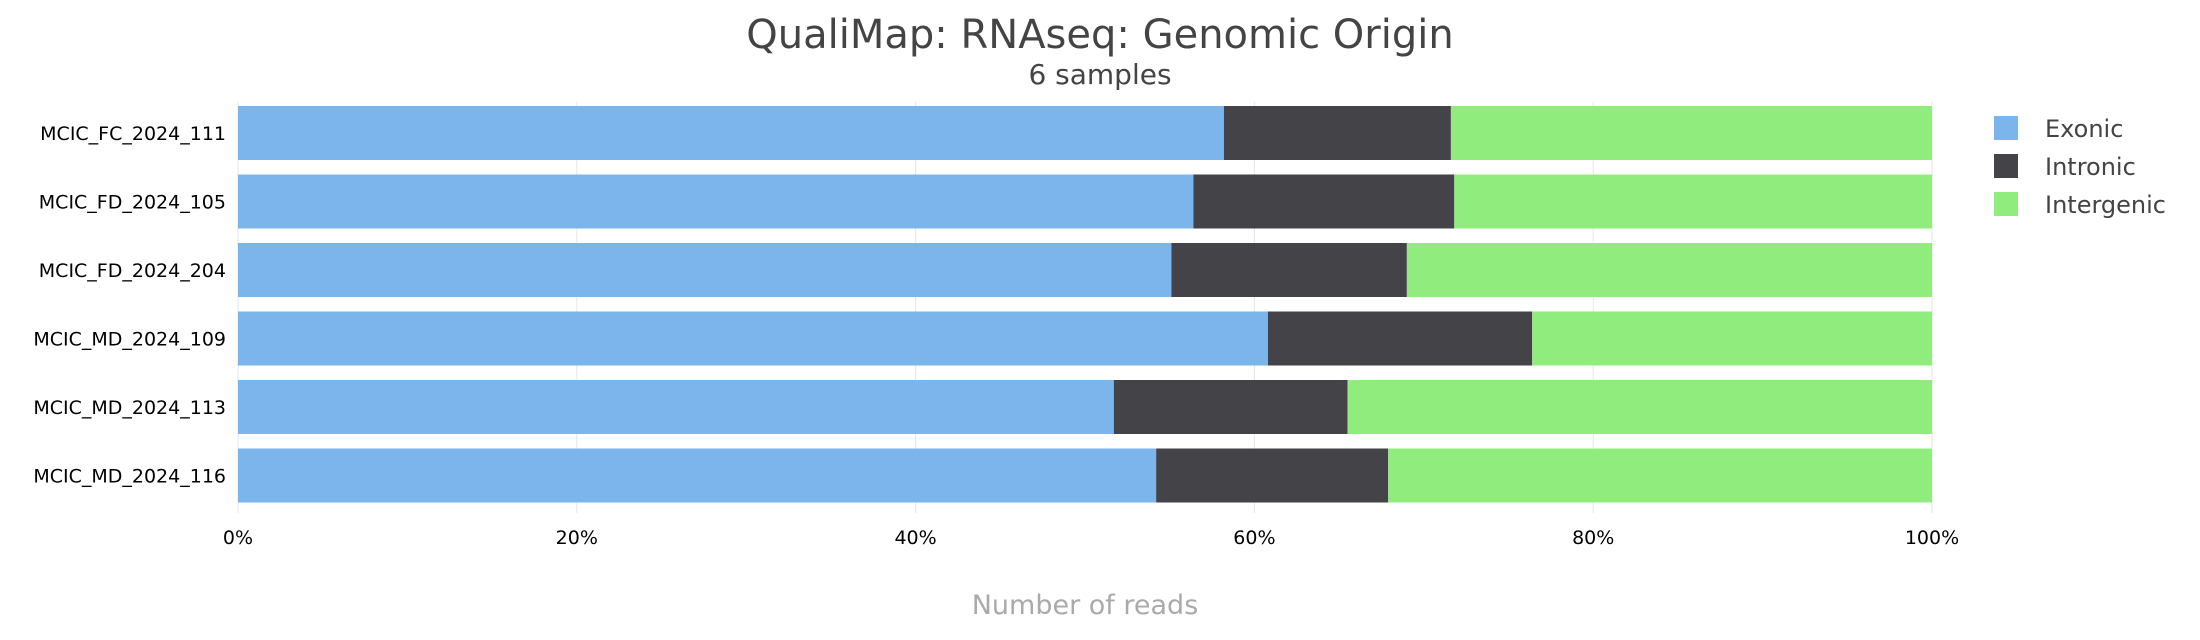  I want to click on category-label: MCIC_FD_2024_105, so click(132, 203).